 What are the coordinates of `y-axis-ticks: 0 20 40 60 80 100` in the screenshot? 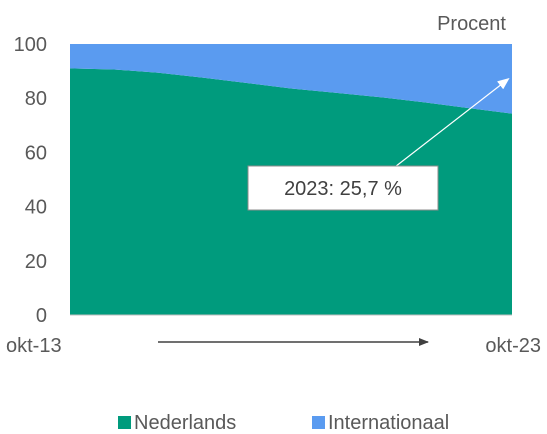 It's located at (30, 180).